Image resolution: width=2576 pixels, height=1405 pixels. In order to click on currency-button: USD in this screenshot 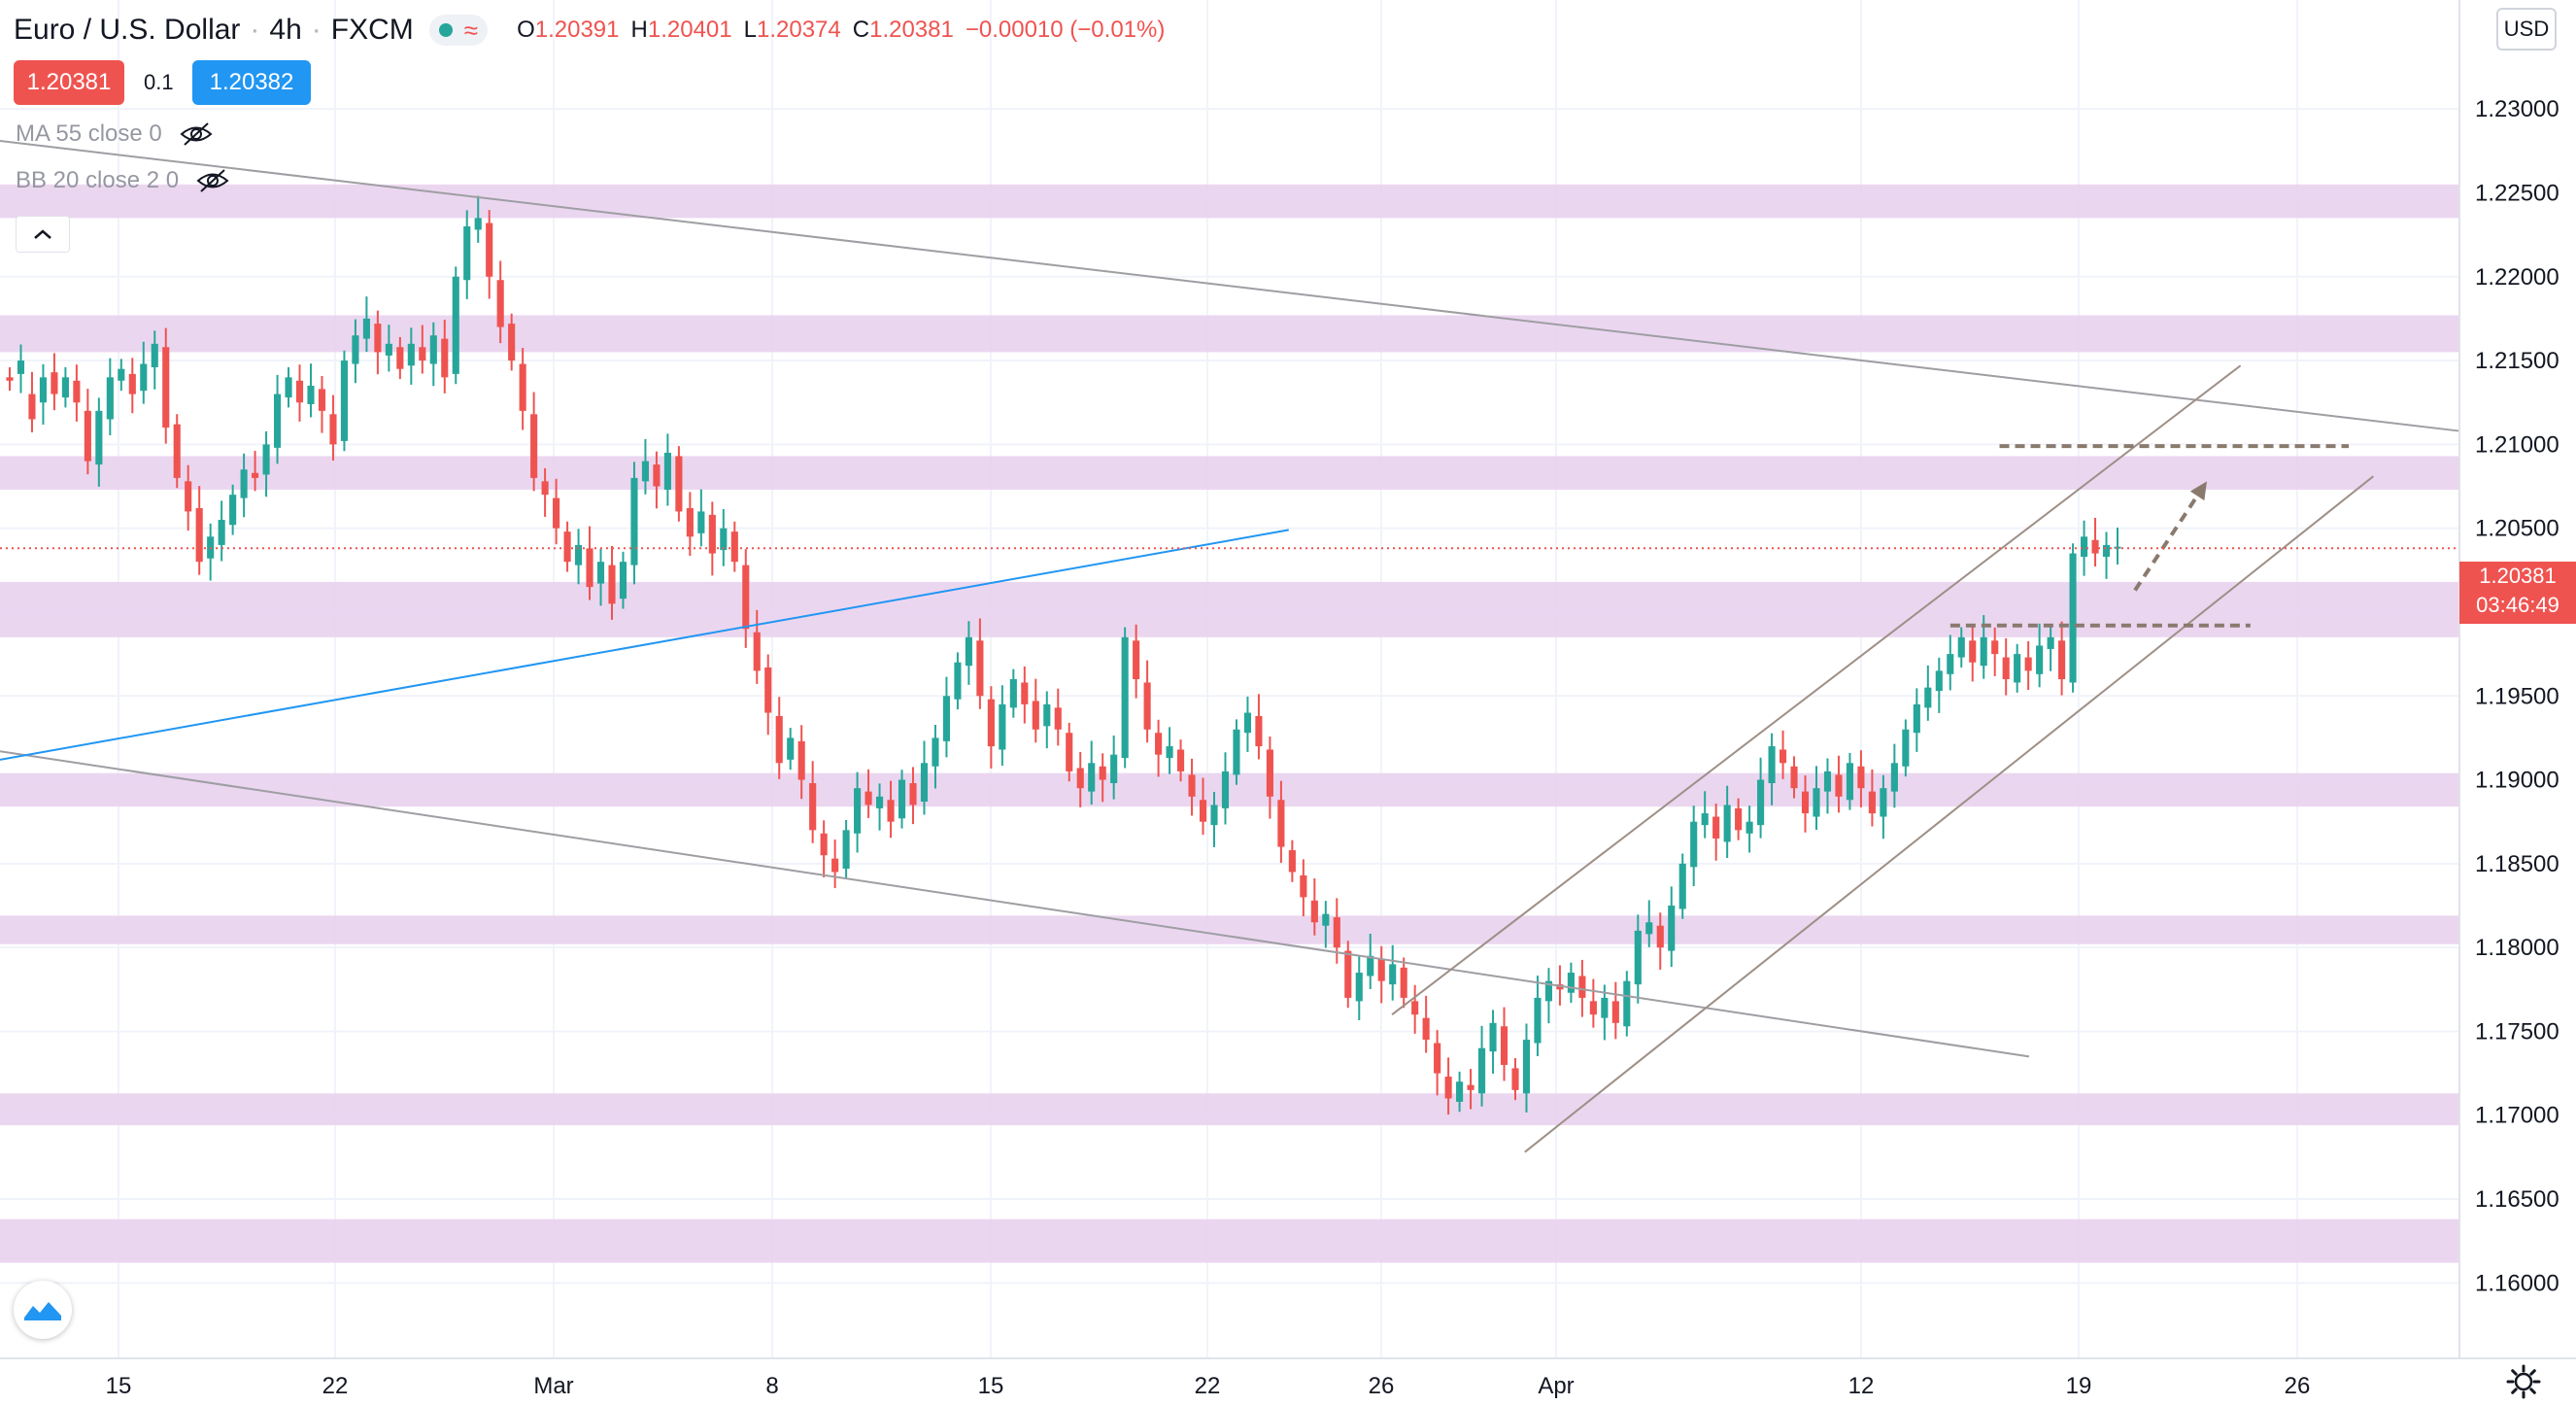, I will do `click(2526, 30)`.